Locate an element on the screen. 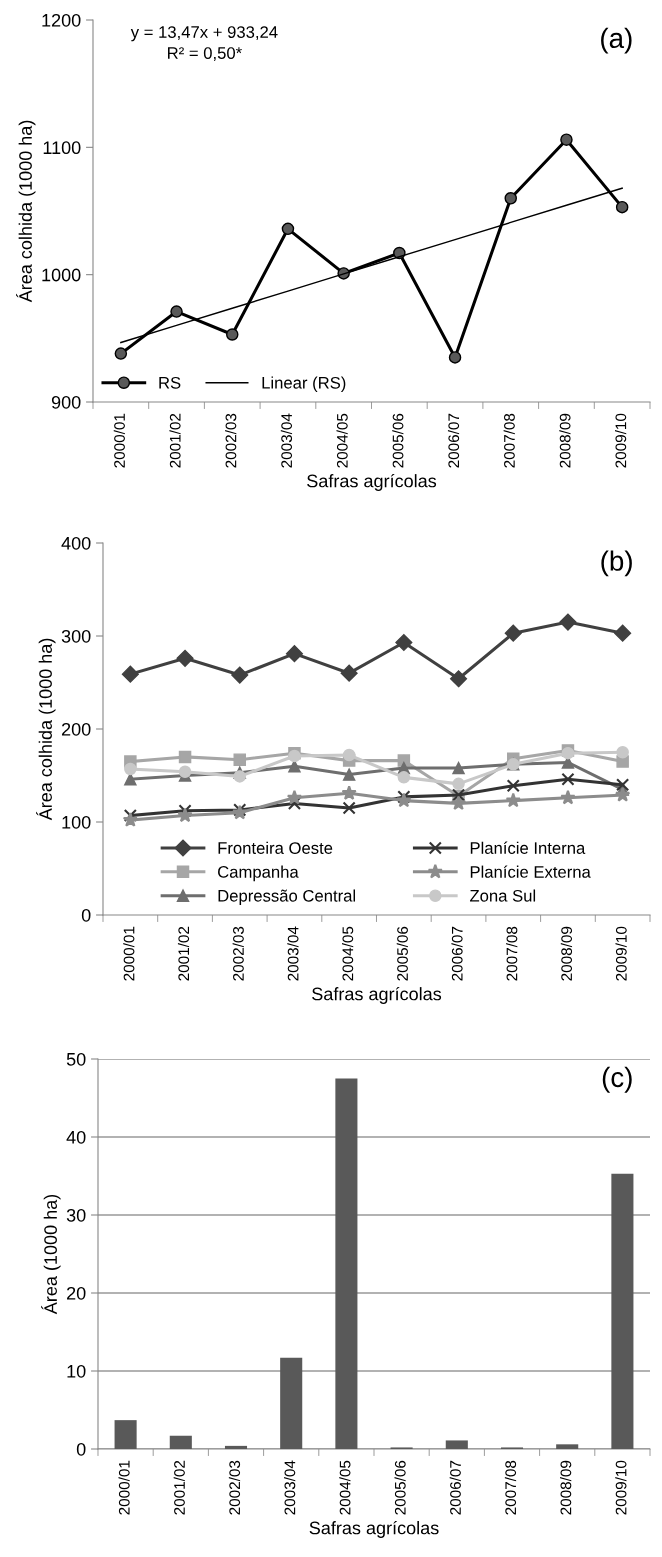  legend-label: Planície Interna is located at coordinates (528, 847).